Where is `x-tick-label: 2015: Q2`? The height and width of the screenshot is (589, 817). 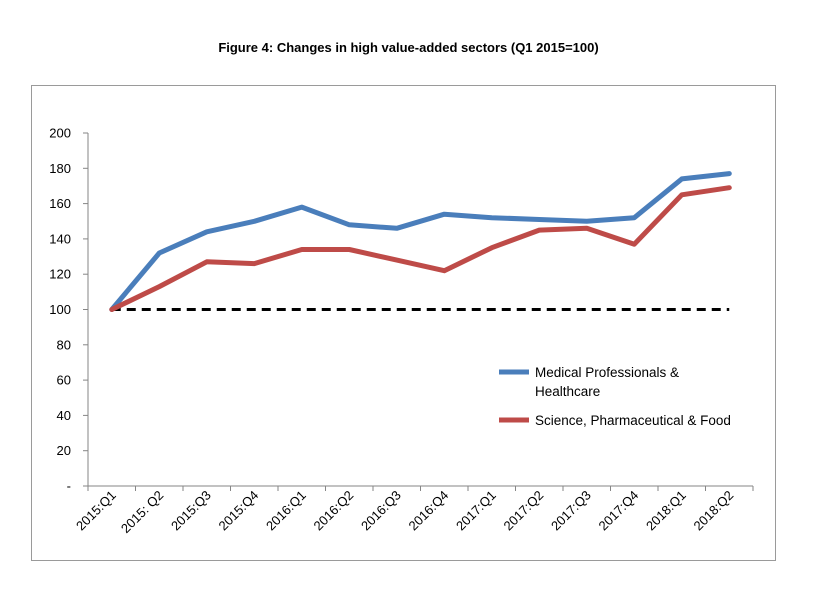 x-tick-label: 2015: Q2 is located at coordinates (142, 512).